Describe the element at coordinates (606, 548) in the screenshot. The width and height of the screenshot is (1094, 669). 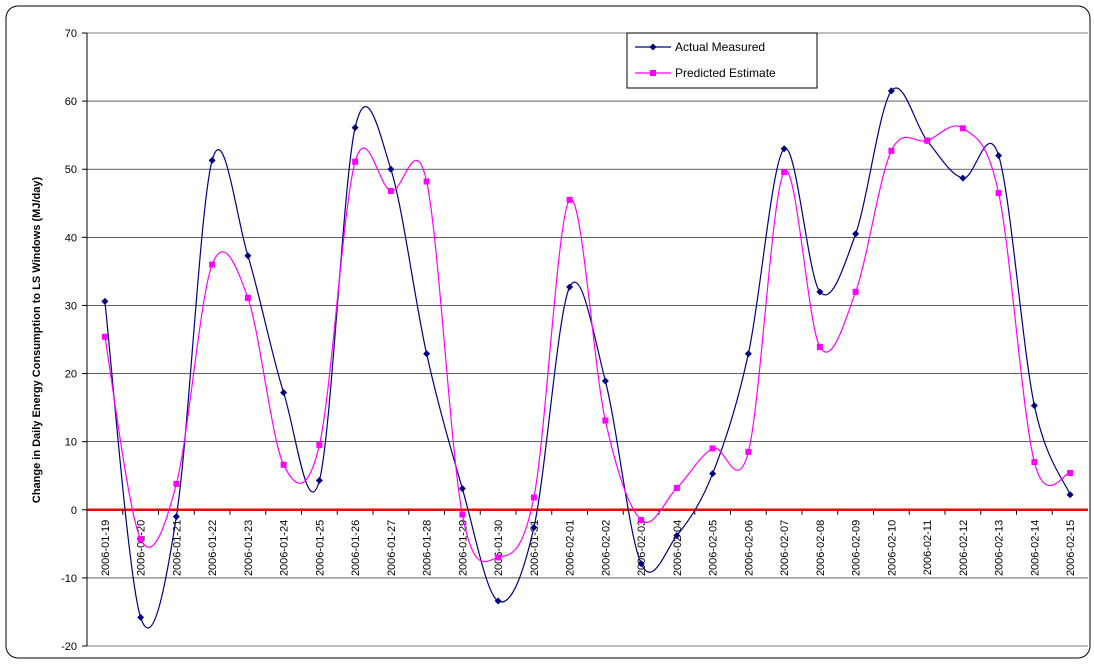
I see `x-tick-label: 2006-02-02` at that location.